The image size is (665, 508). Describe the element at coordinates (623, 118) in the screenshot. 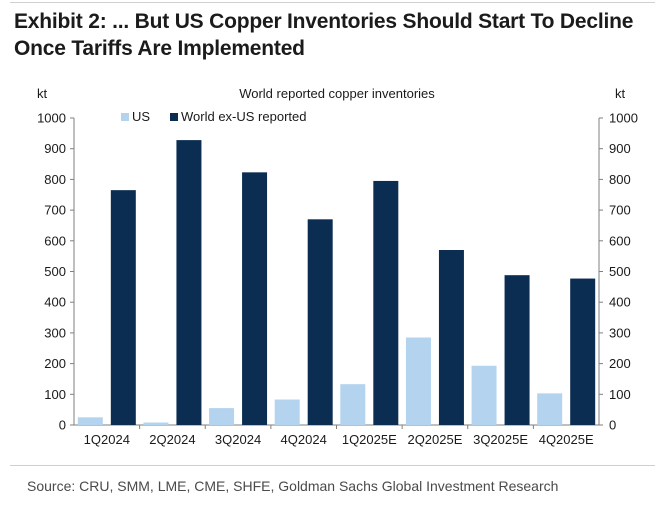

I see `y-tick-label-right: 1000` at that location.